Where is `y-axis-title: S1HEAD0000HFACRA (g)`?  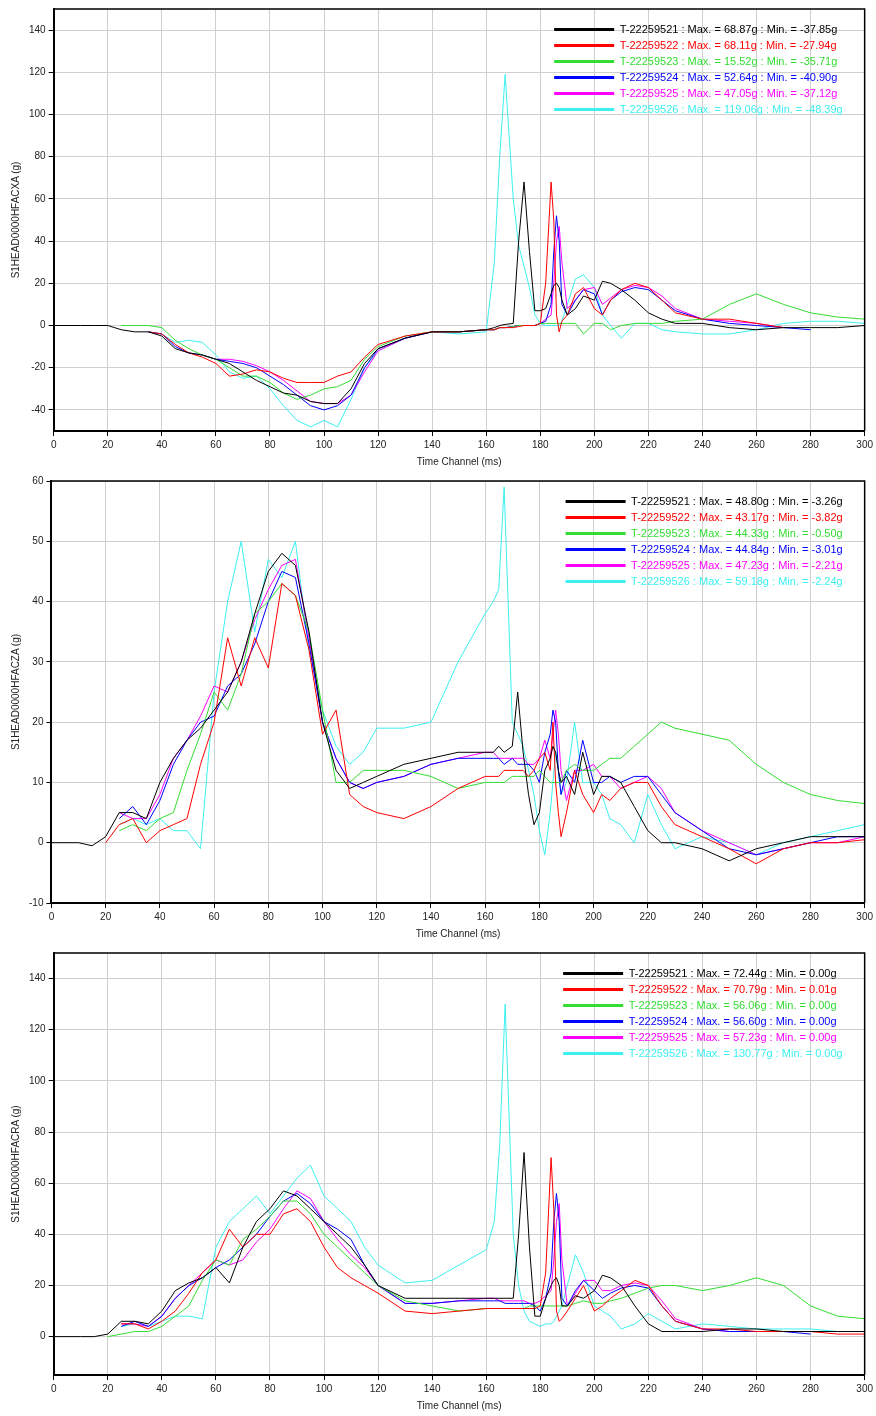 y-axis-title: S1HEAD0000HFACRA (g) is located at coordinates (15, 1164).